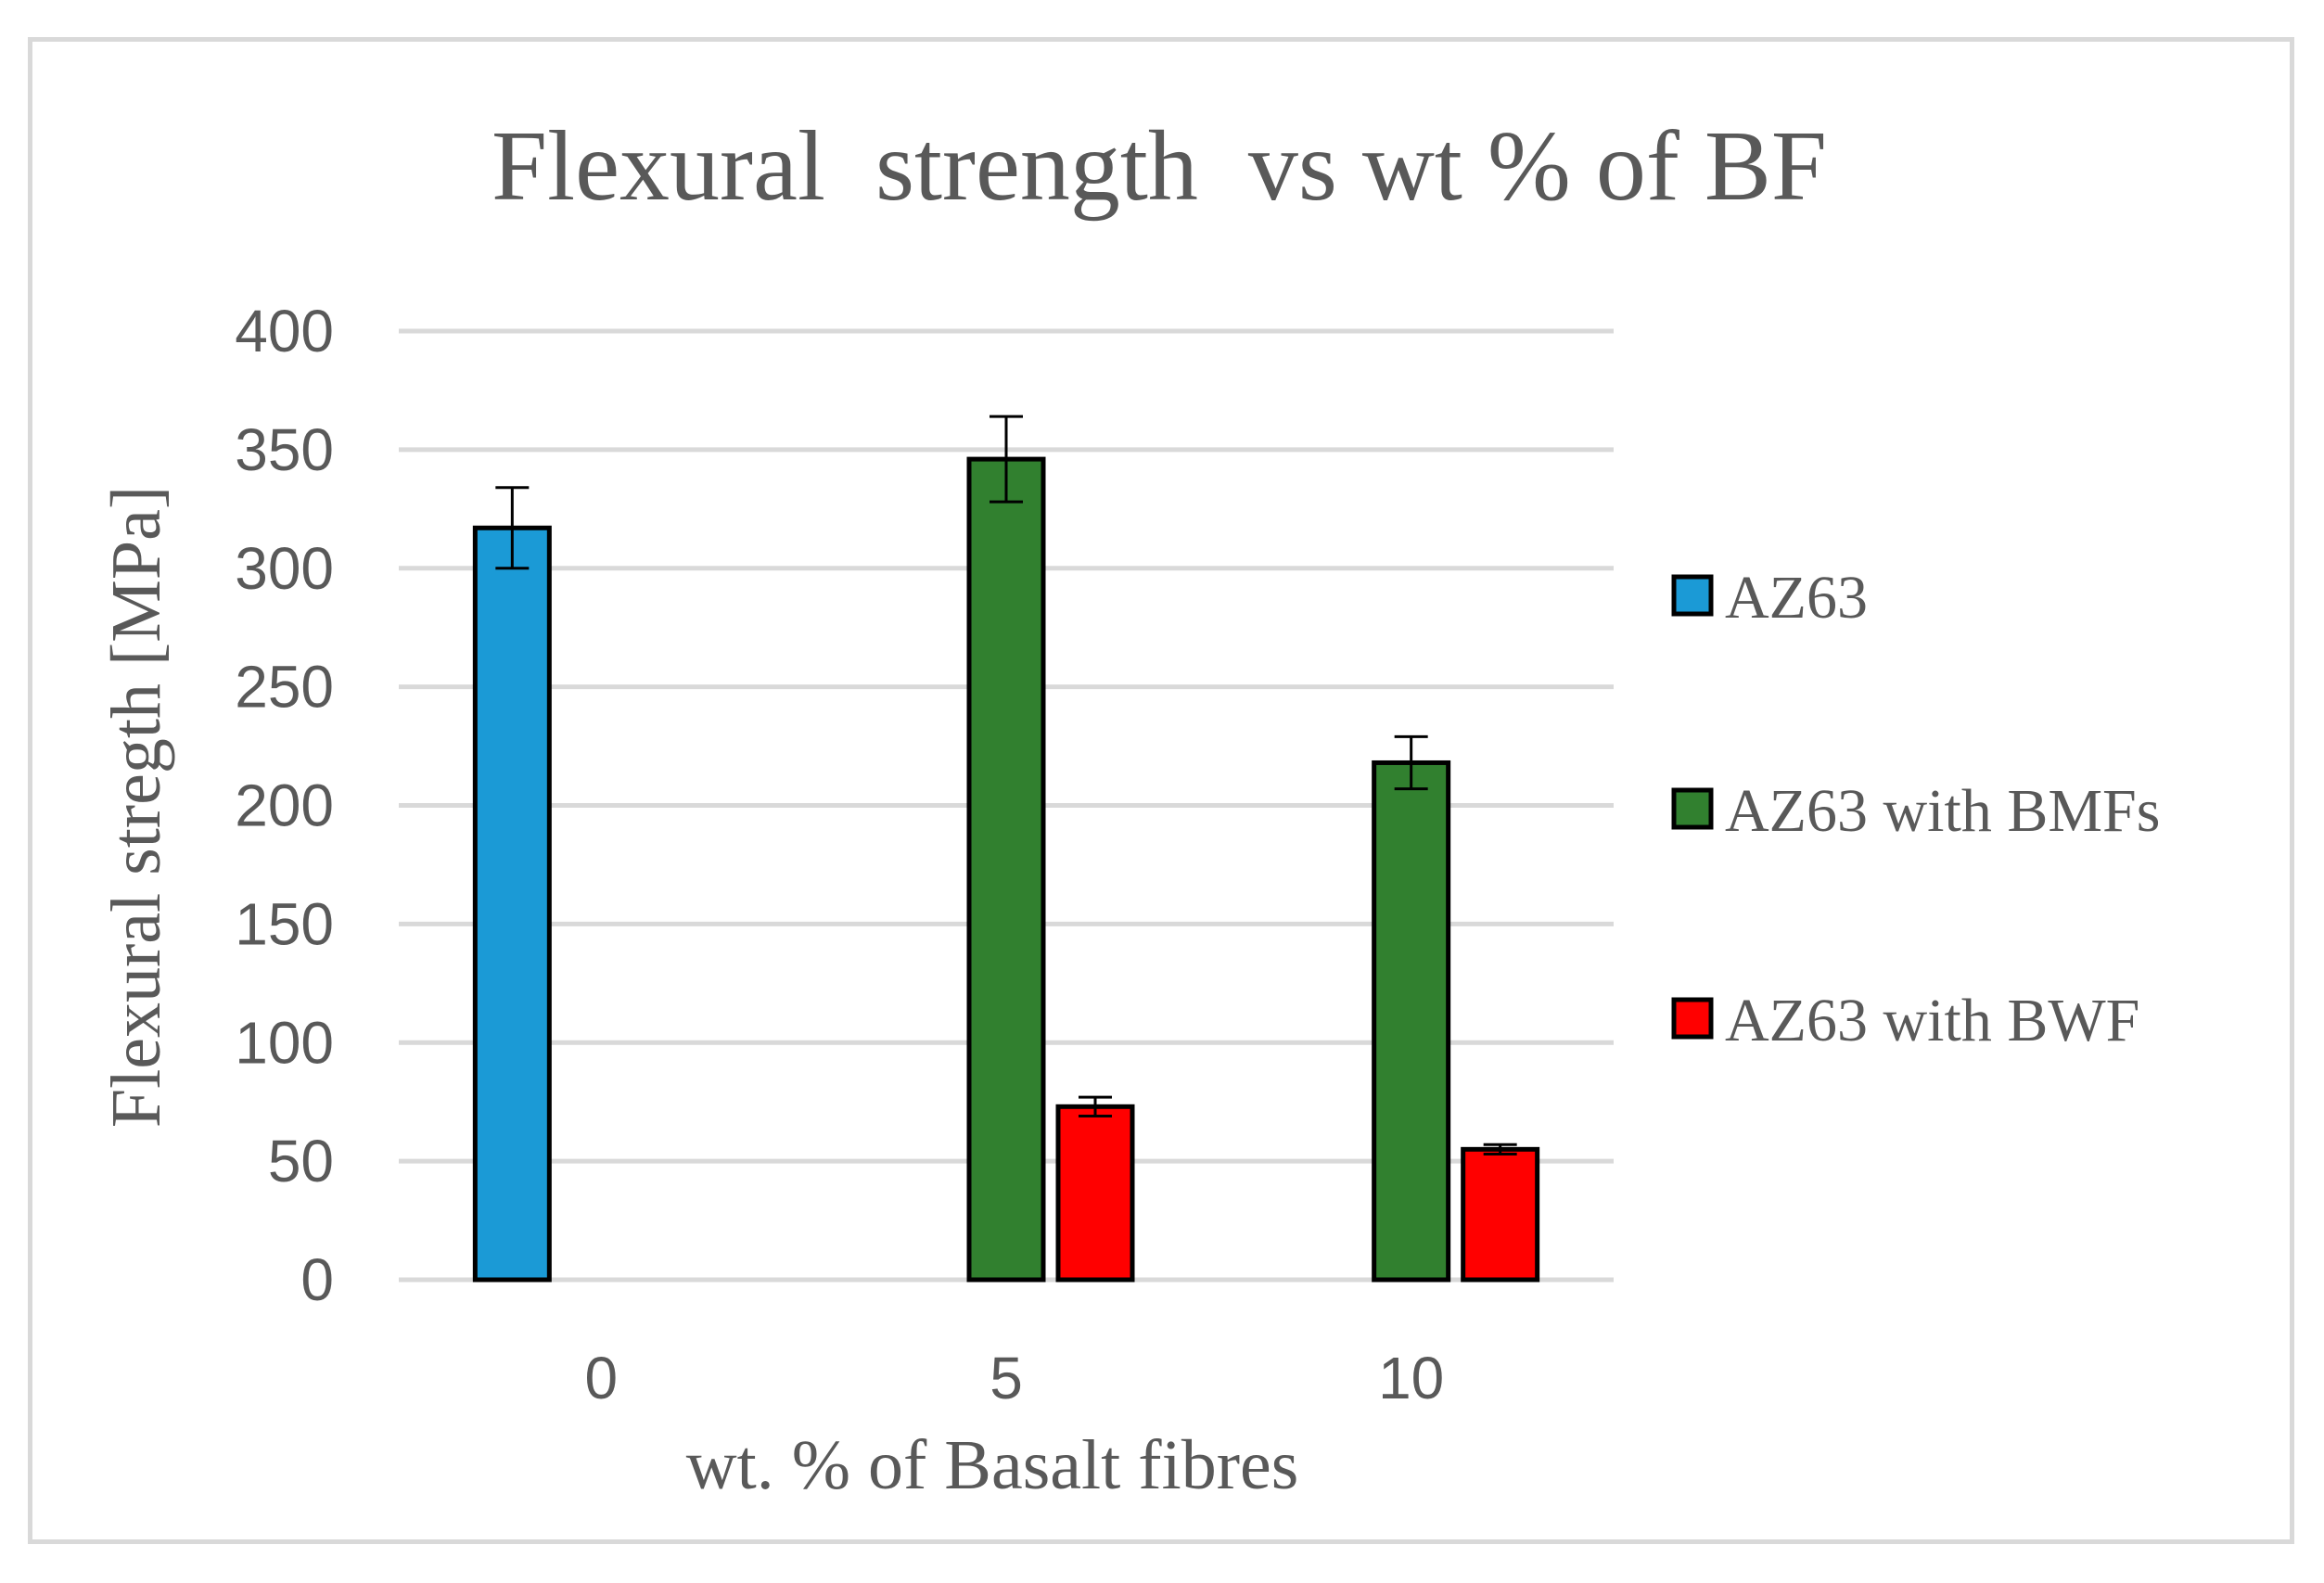 The height and width of the screenshot is (1583, 2324). Describe the element at coordinates (992, 1465) in the screenshot. I see `x-axis-title: wt. % of Basalt fibres` at that location.